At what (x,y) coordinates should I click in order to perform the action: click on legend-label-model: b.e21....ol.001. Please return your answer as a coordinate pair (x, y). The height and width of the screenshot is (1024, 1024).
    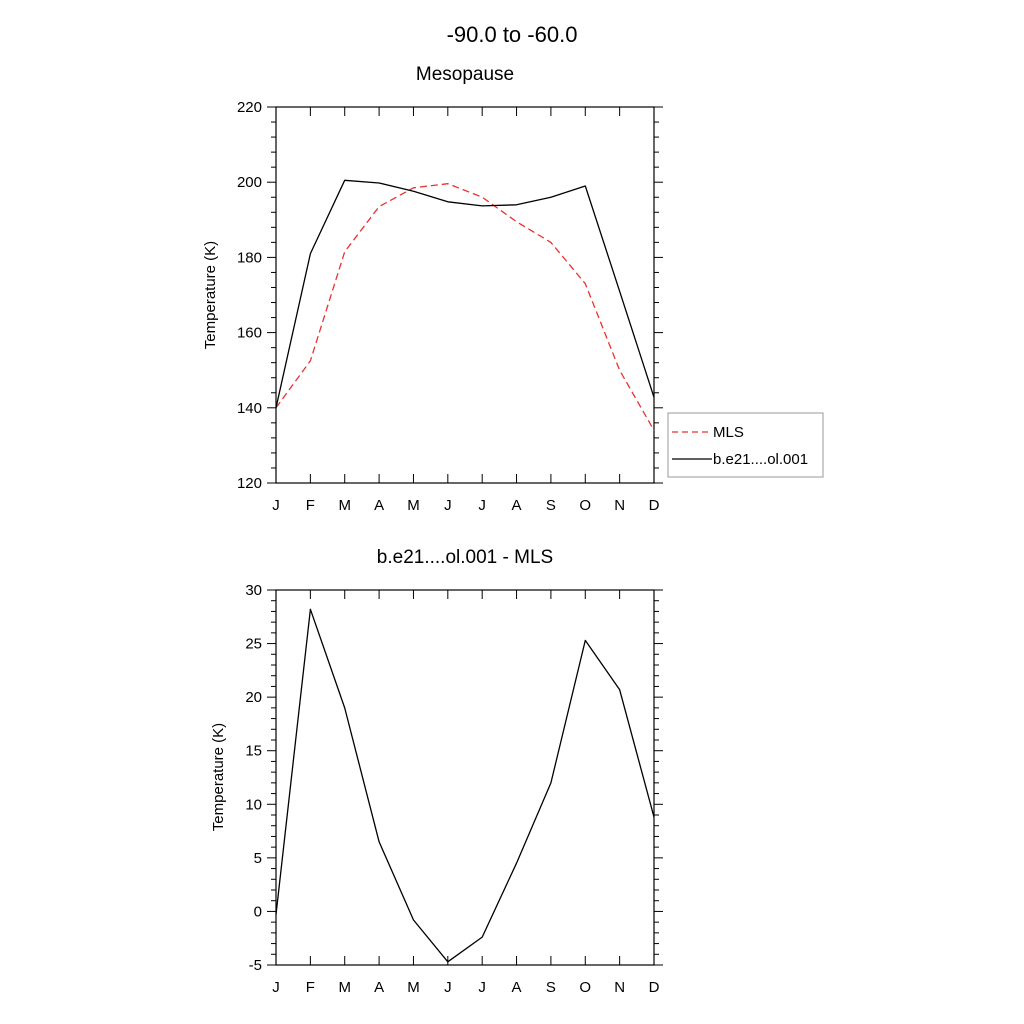
    Looking at the image, I should click on (760, 459).